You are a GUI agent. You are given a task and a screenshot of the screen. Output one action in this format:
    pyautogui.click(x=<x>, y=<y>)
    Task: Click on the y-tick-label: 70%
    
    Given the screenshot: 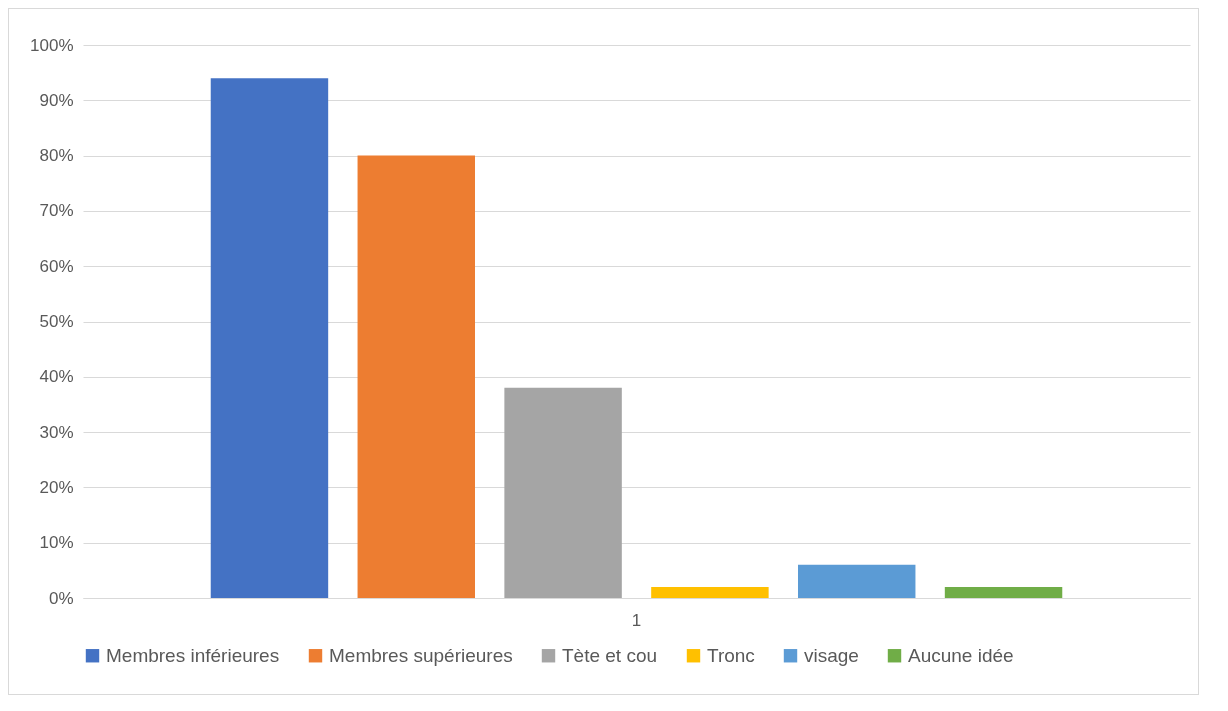 What is the action you would take?
    pyautogui.click(x=56, y=211)
    